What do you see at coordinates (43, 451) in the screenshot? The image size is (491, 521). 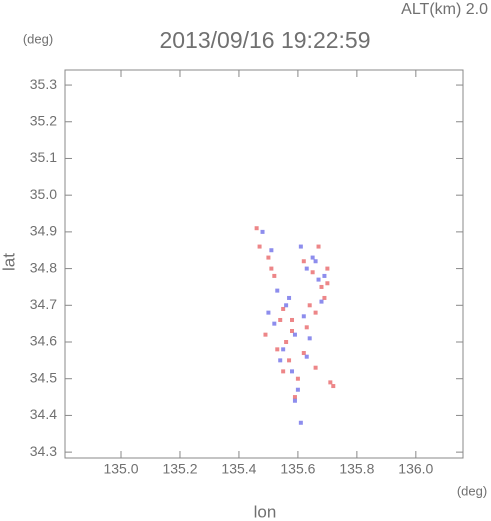 I see `y-tick-label: 34.3` at bounding box center [43, 451].